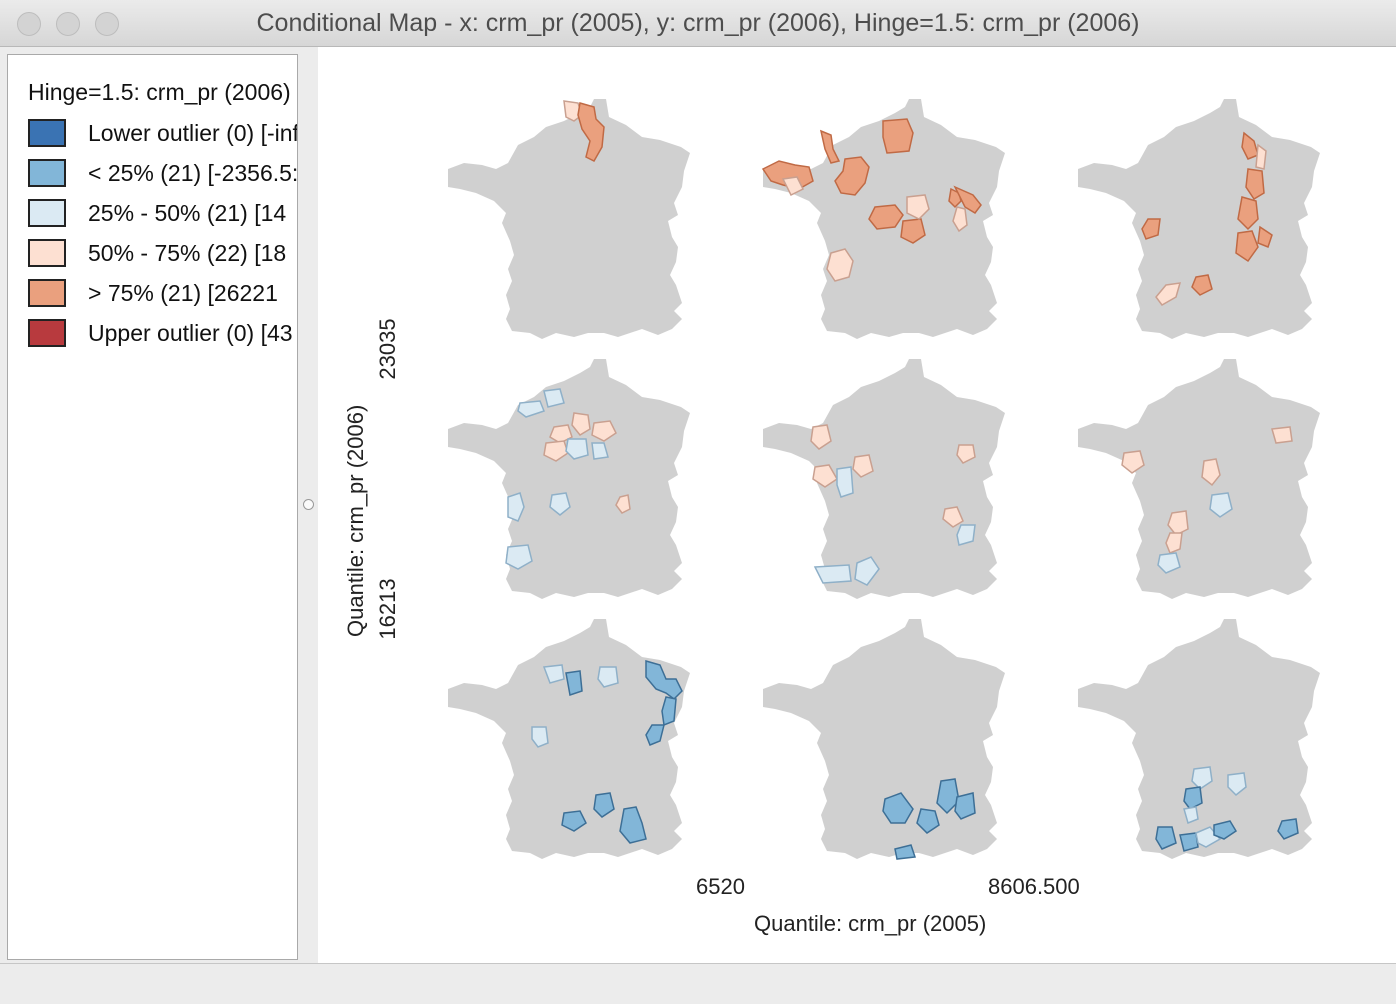 This screenshot has height=1004, width=1396. I want to click on y-axis-title: Quantile: crm_pr (2006), so click(355, 520).